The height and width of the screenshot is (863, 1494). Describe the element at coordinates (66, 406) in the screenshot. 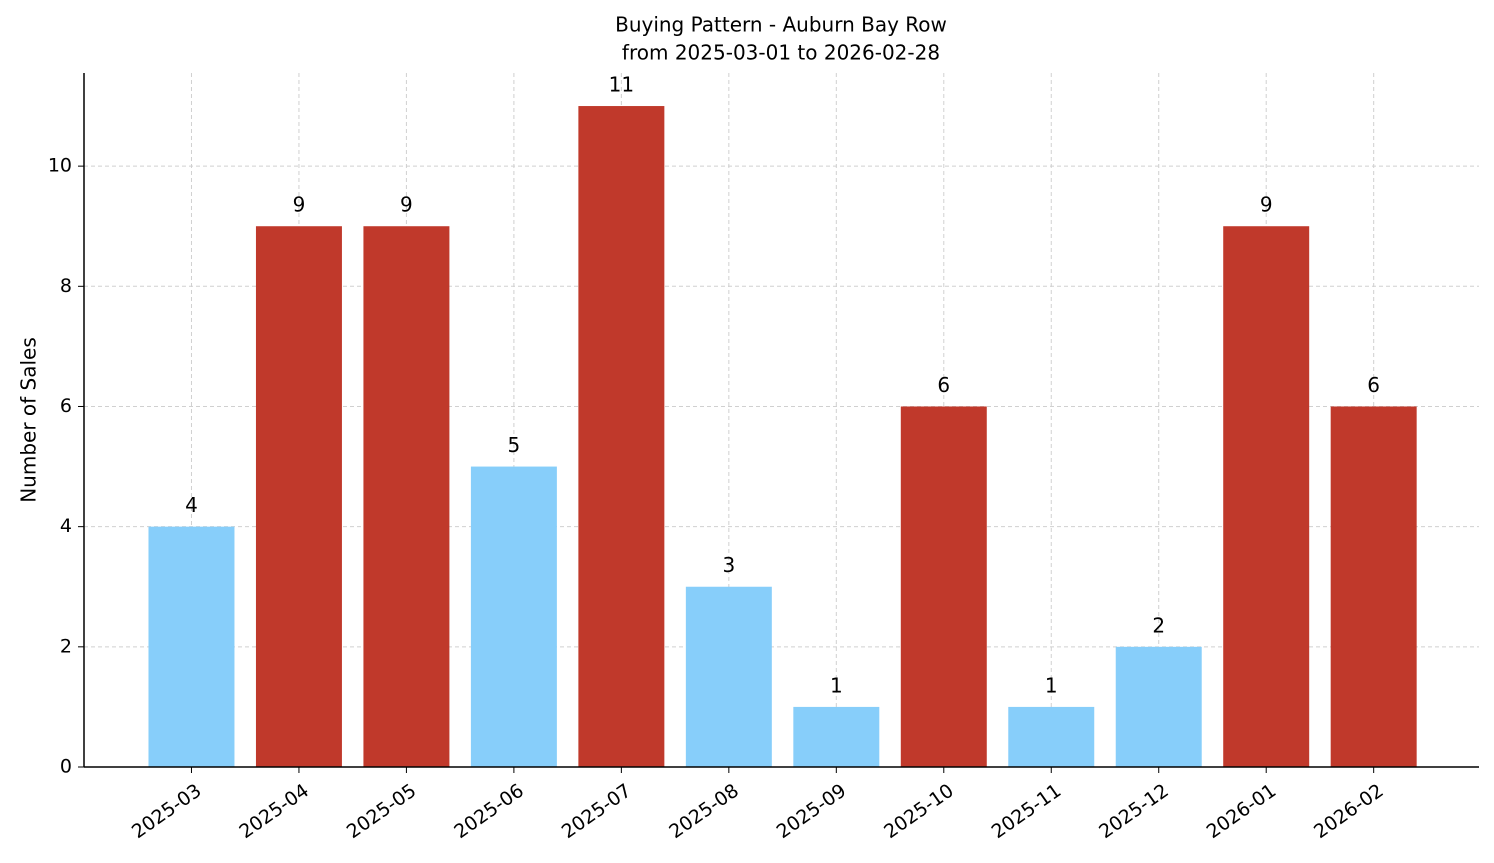

I see `y-tick-label: 6` at that location.